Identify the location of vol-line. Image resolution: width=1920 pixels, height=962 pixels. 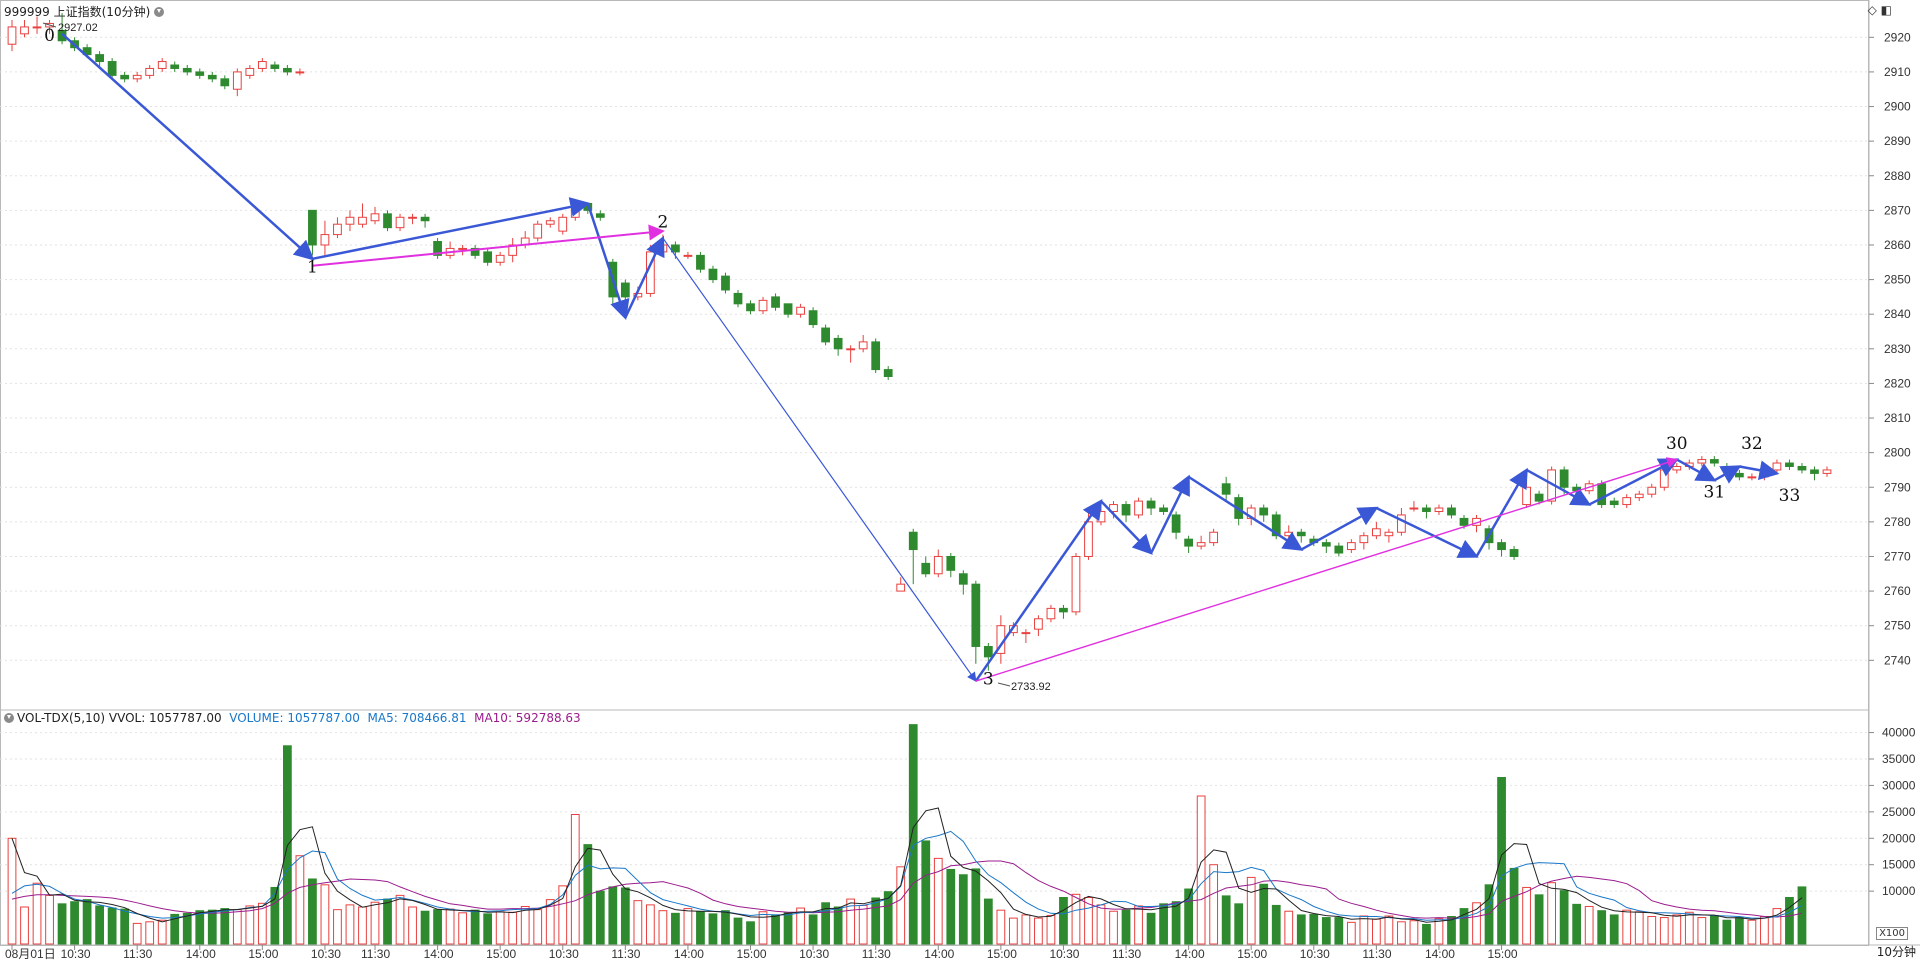
(907, 865).